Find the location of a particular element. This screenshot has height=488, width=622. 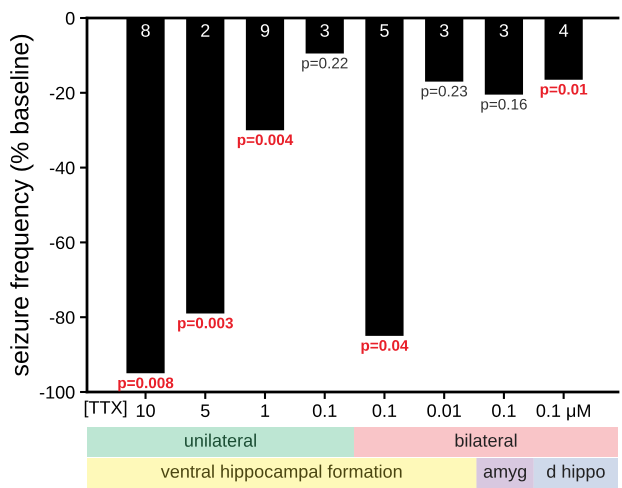

y-tick-label: -40 is located at coordinates (62, 168).